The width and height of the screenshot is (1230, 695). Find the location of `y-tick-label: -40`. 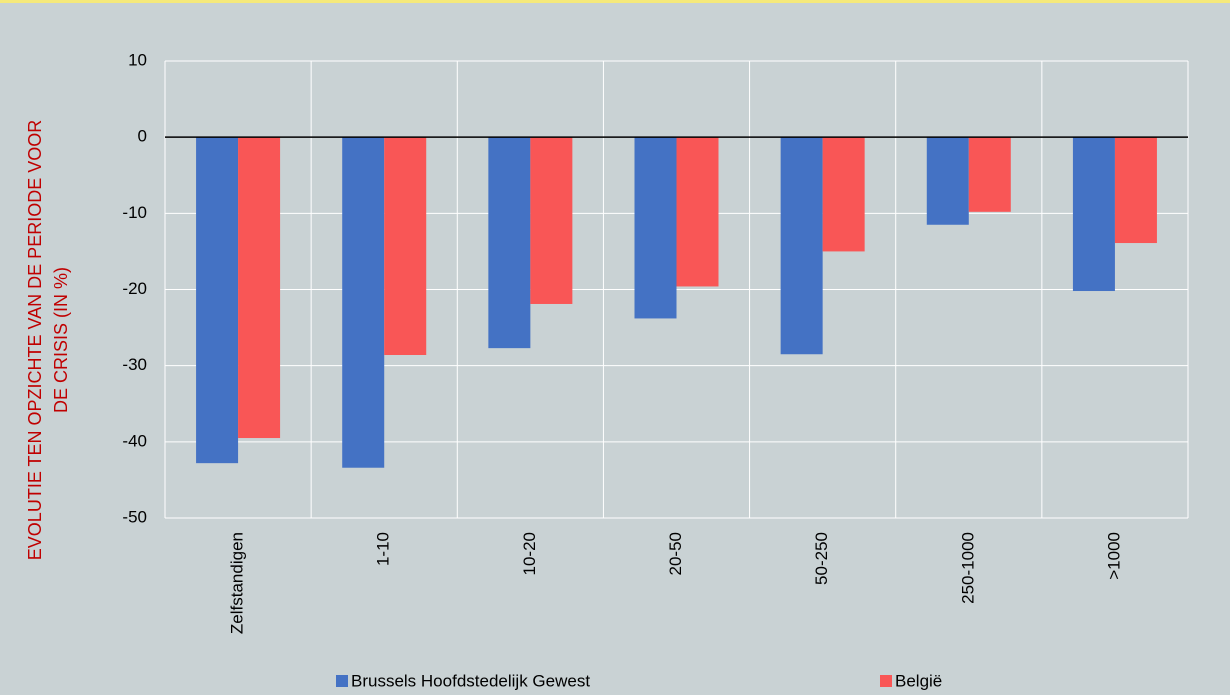

y-tick-label: -40 is located at coordinates (134, 440).